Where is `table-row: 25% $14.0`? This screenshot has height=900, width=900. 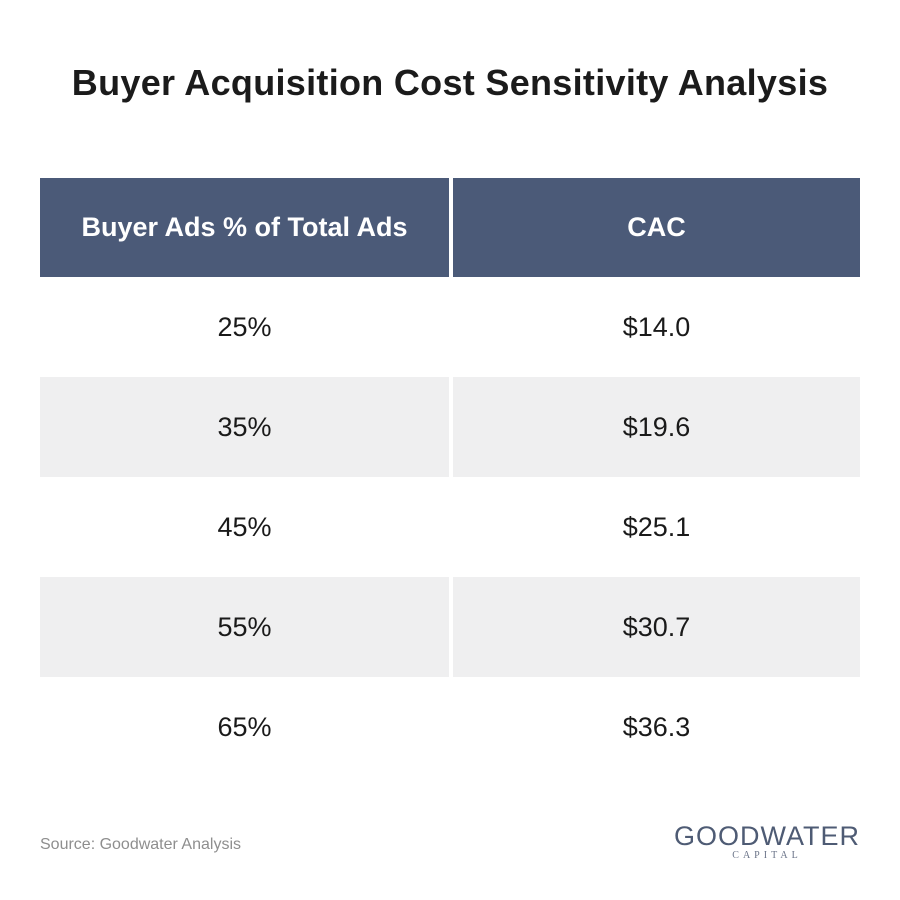
table-row: 25% $14.0 is located at coordinates (450, 327).